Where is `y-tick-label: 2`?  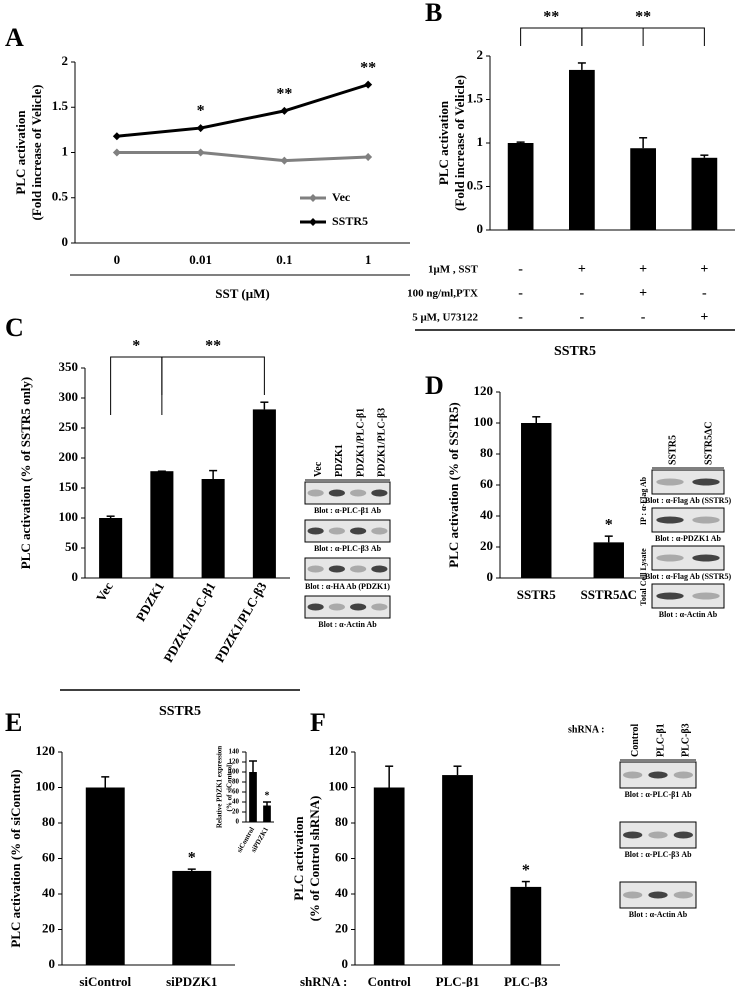
y-tick-label: 2 is located at coordinates (65, 60).